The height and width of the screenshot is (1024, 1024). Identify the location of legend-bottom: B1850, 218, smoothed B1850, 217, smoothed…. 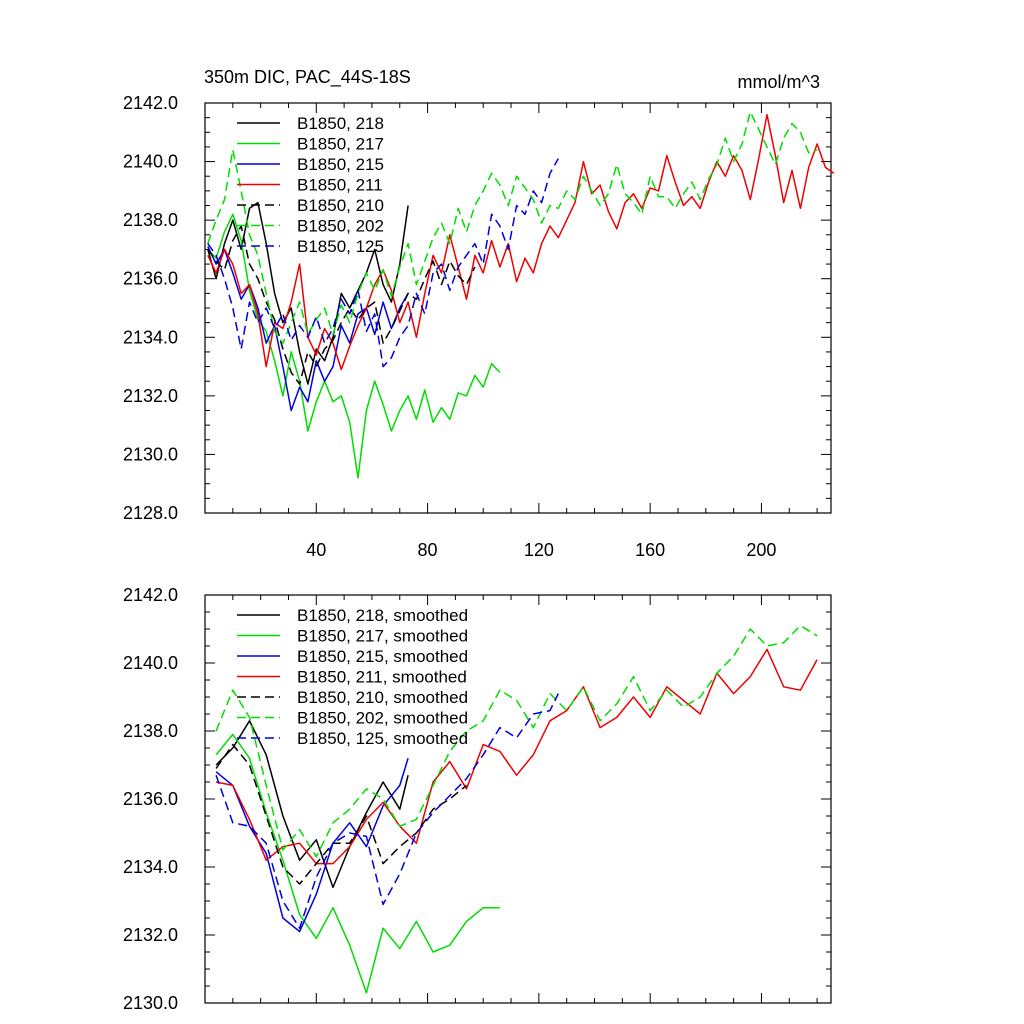
(352, 677).